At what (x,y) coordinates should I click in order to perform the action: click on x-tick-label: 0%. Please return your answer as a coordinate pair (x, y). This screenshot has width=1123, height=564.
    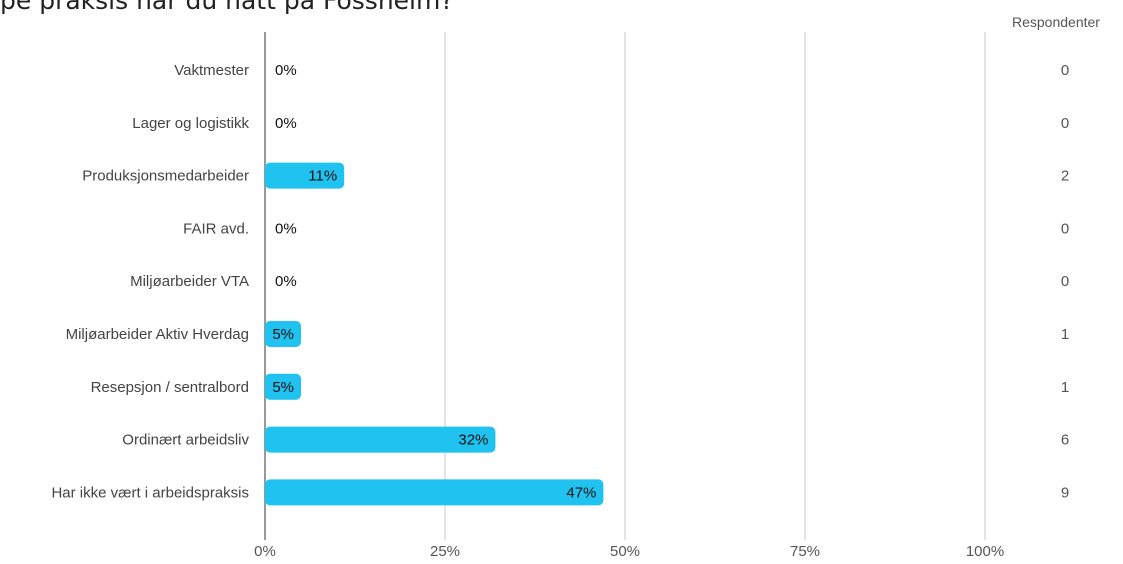
    Looking at the image, I should click on (265, 551).